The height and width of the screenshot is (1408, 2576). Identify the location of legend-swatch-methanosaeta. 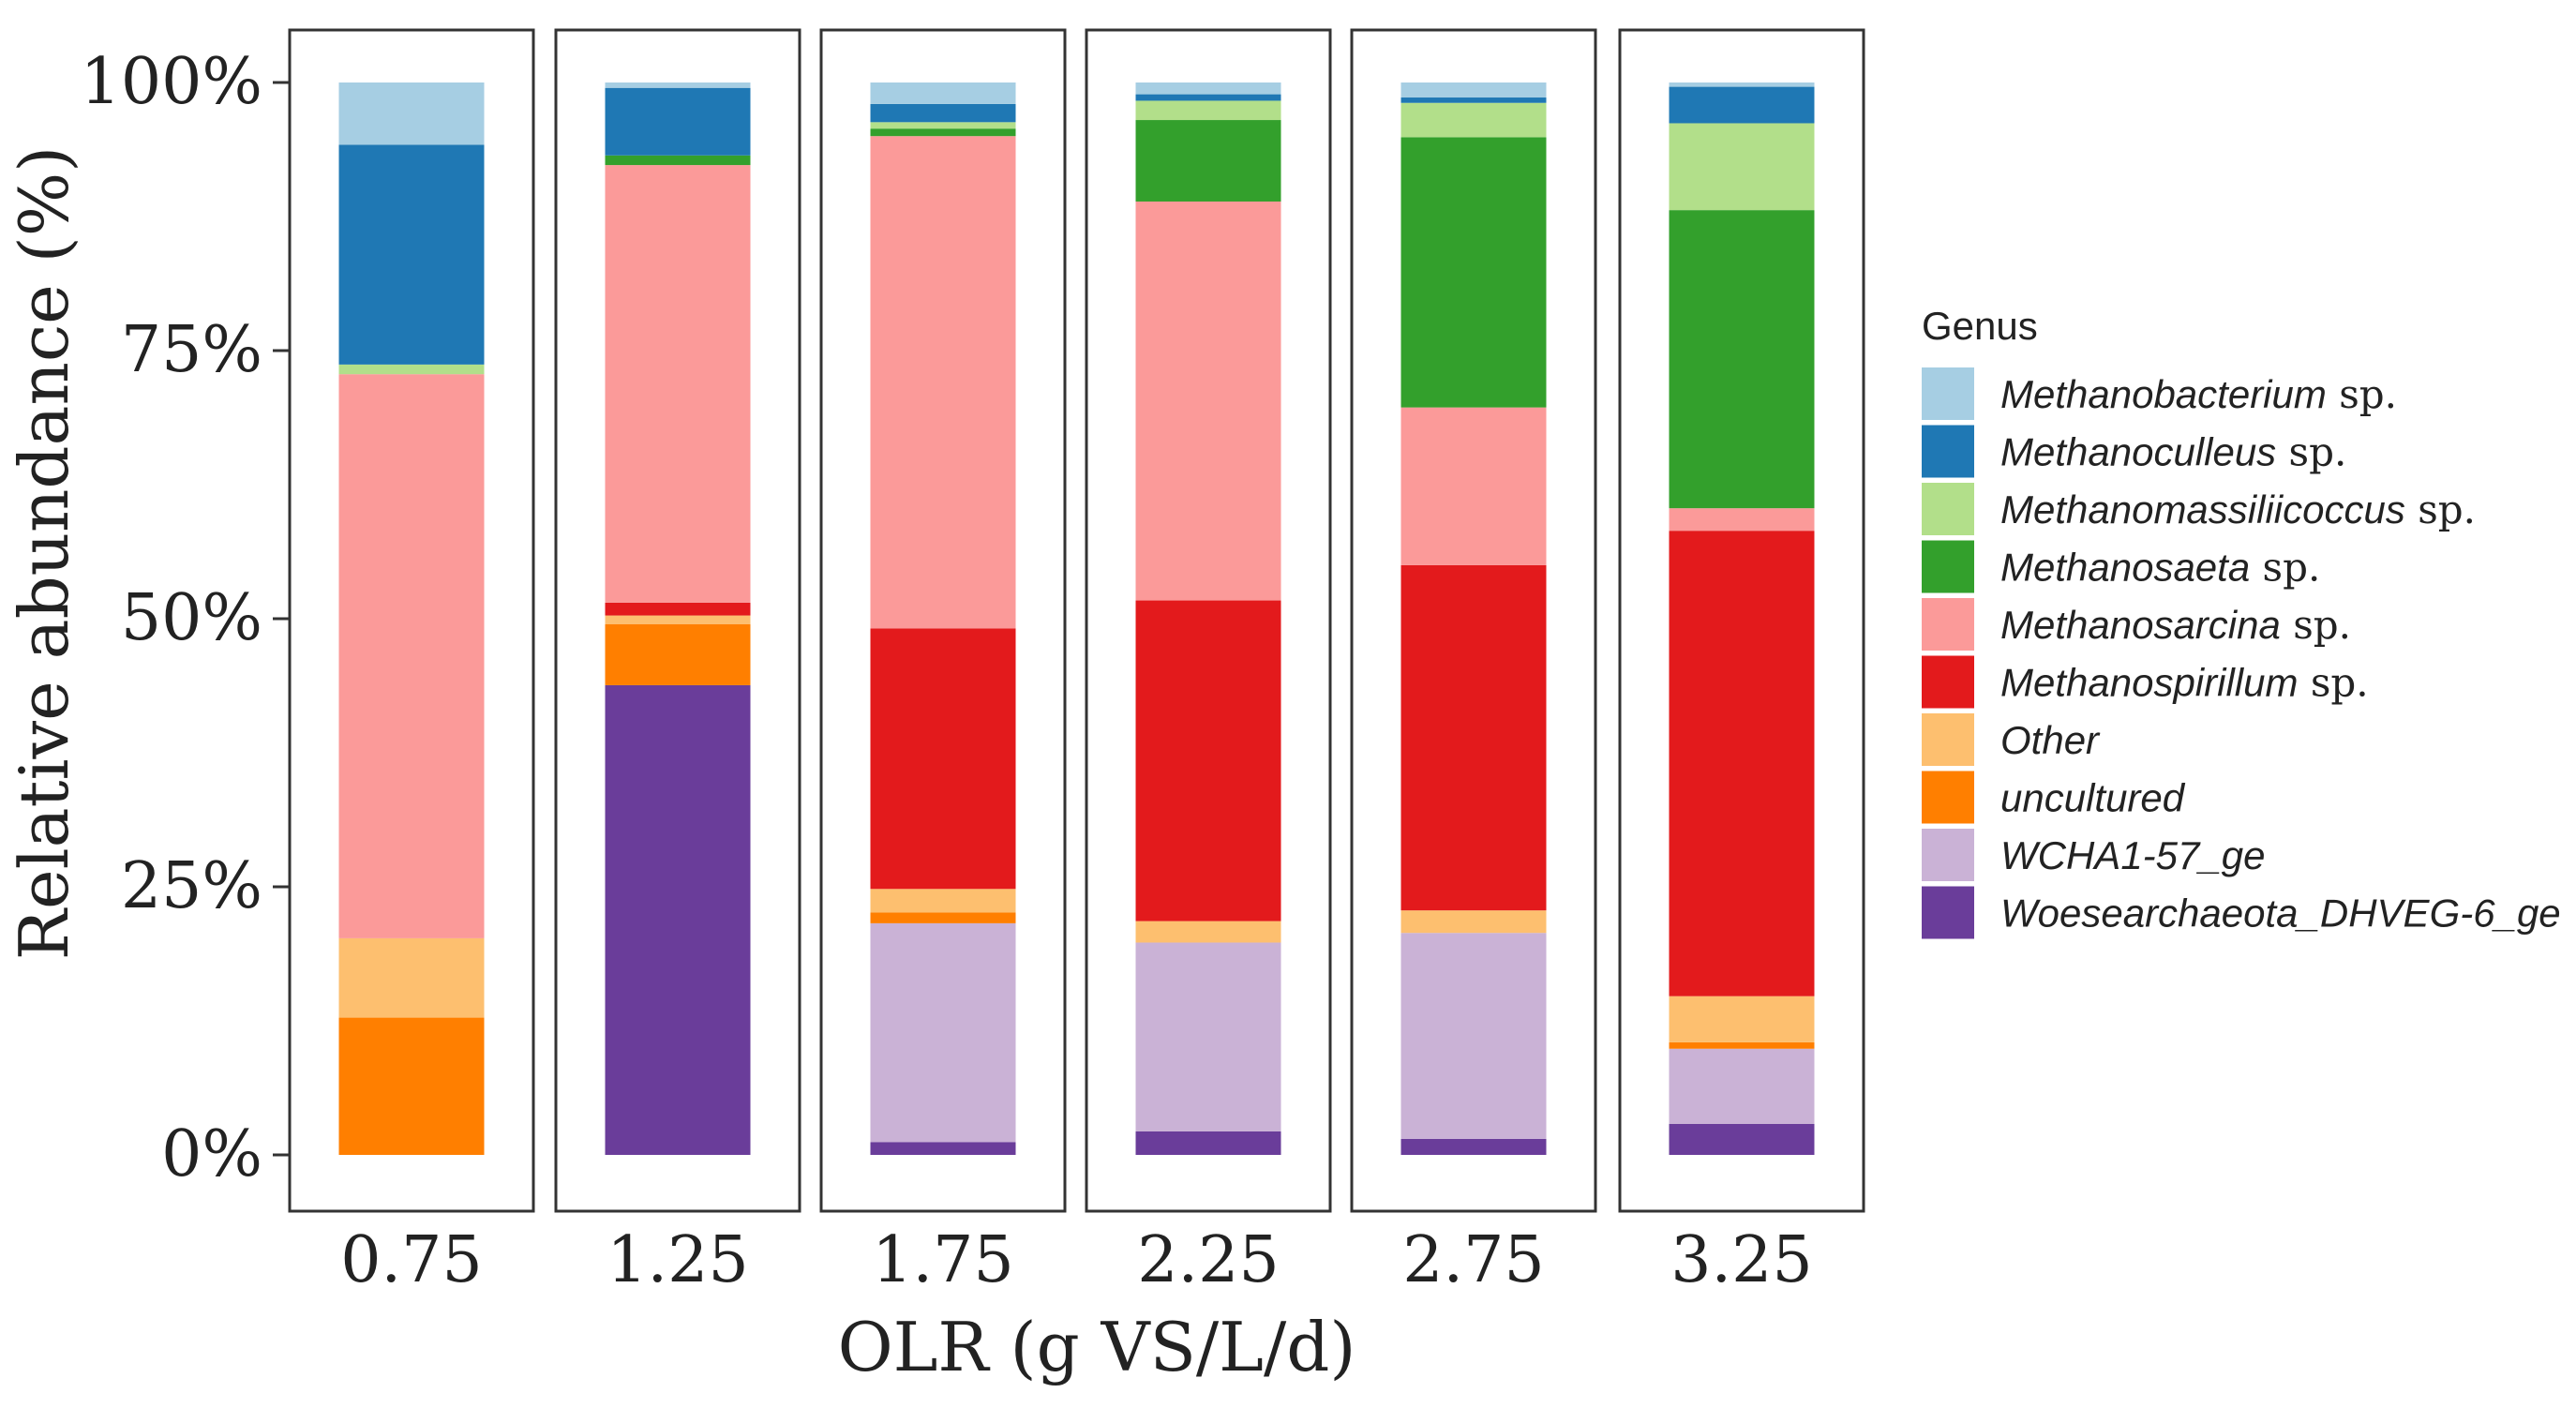
(1948, 566).